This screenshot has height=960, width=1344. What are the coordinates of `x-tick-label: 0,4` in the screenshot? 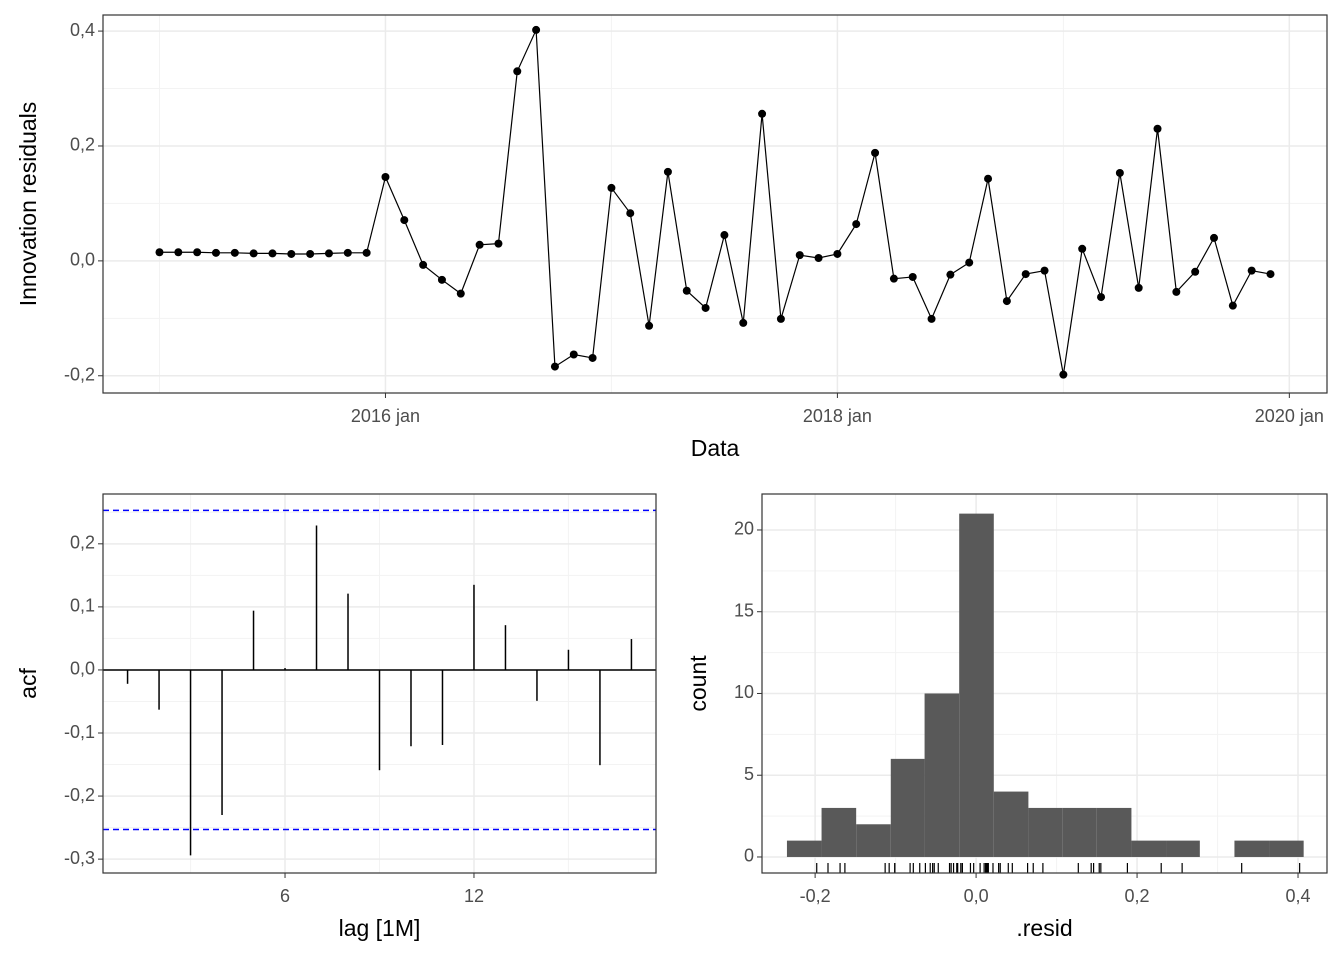 It's located at (1298, 896).